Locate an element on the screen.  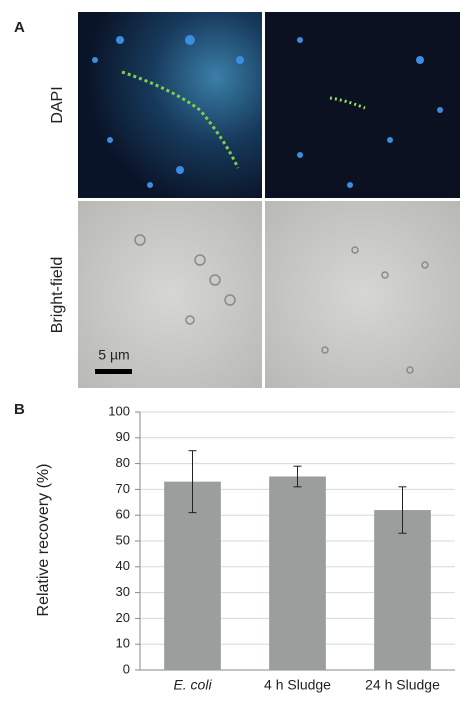
cells is located at coordinates (281, 304).